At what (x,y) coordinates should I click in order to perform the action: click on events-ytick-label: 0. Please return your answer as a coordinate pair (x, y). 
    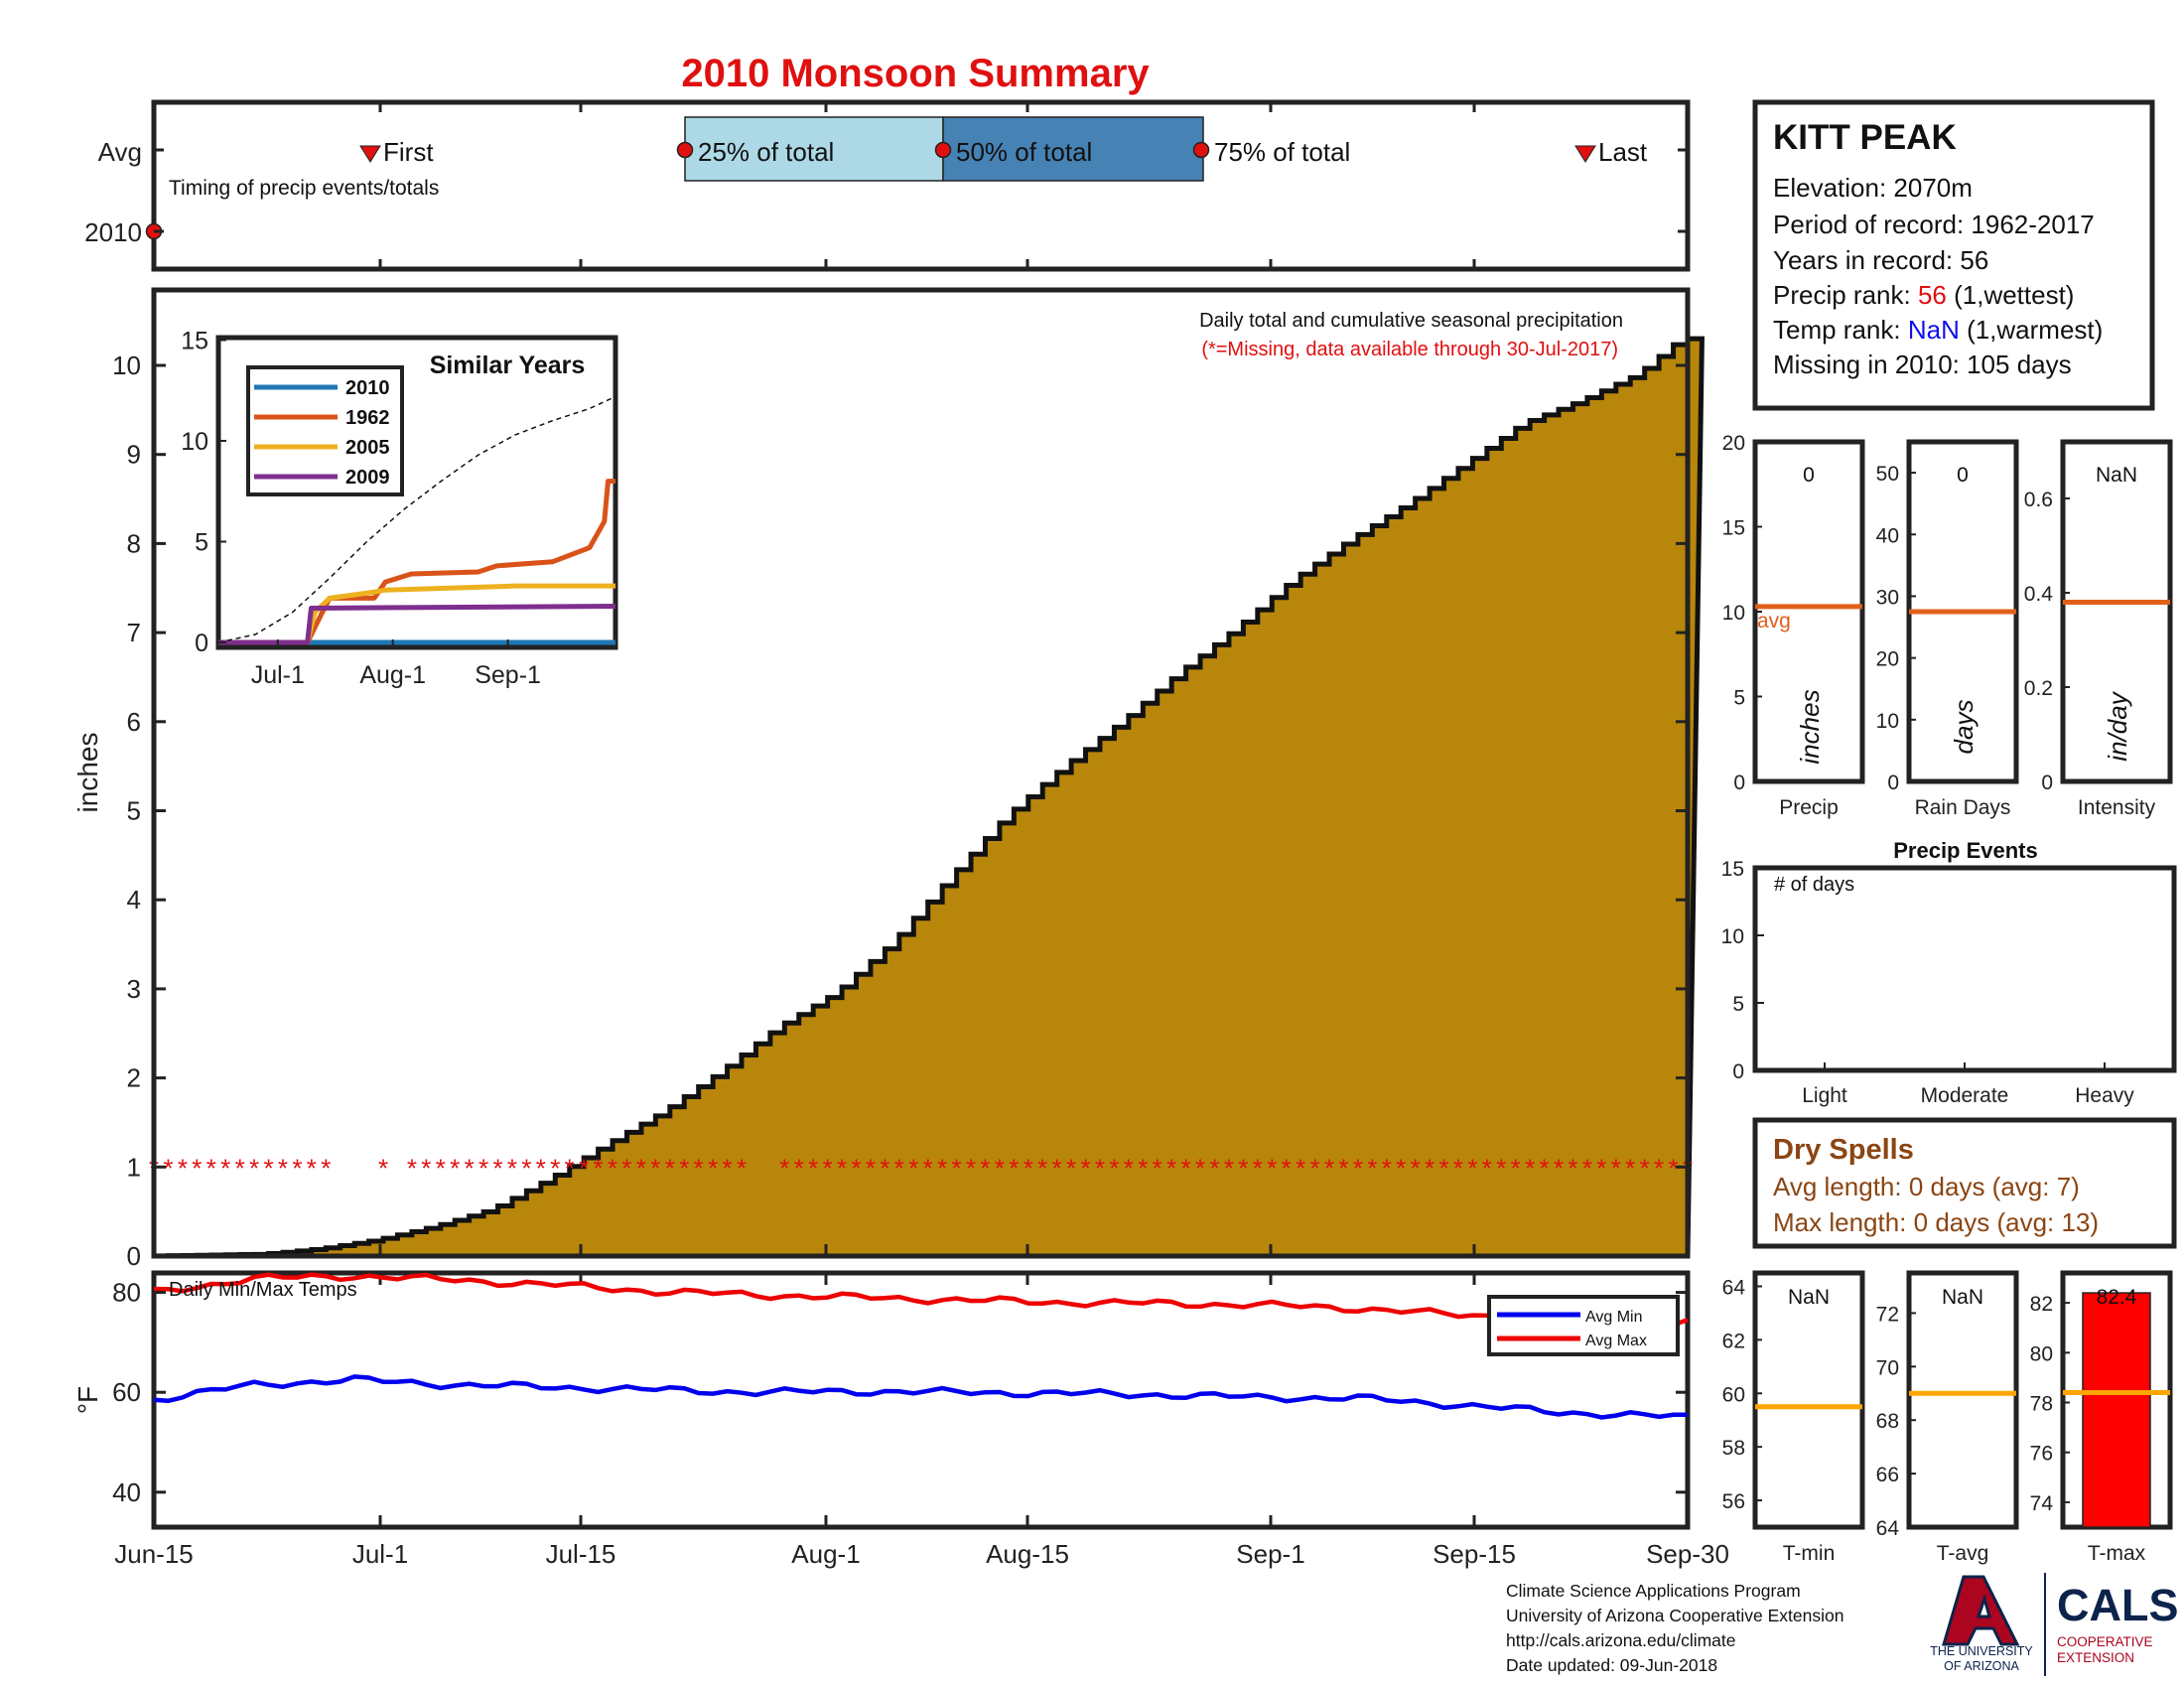
    Looking at the image, I should click on (1738, 1071).